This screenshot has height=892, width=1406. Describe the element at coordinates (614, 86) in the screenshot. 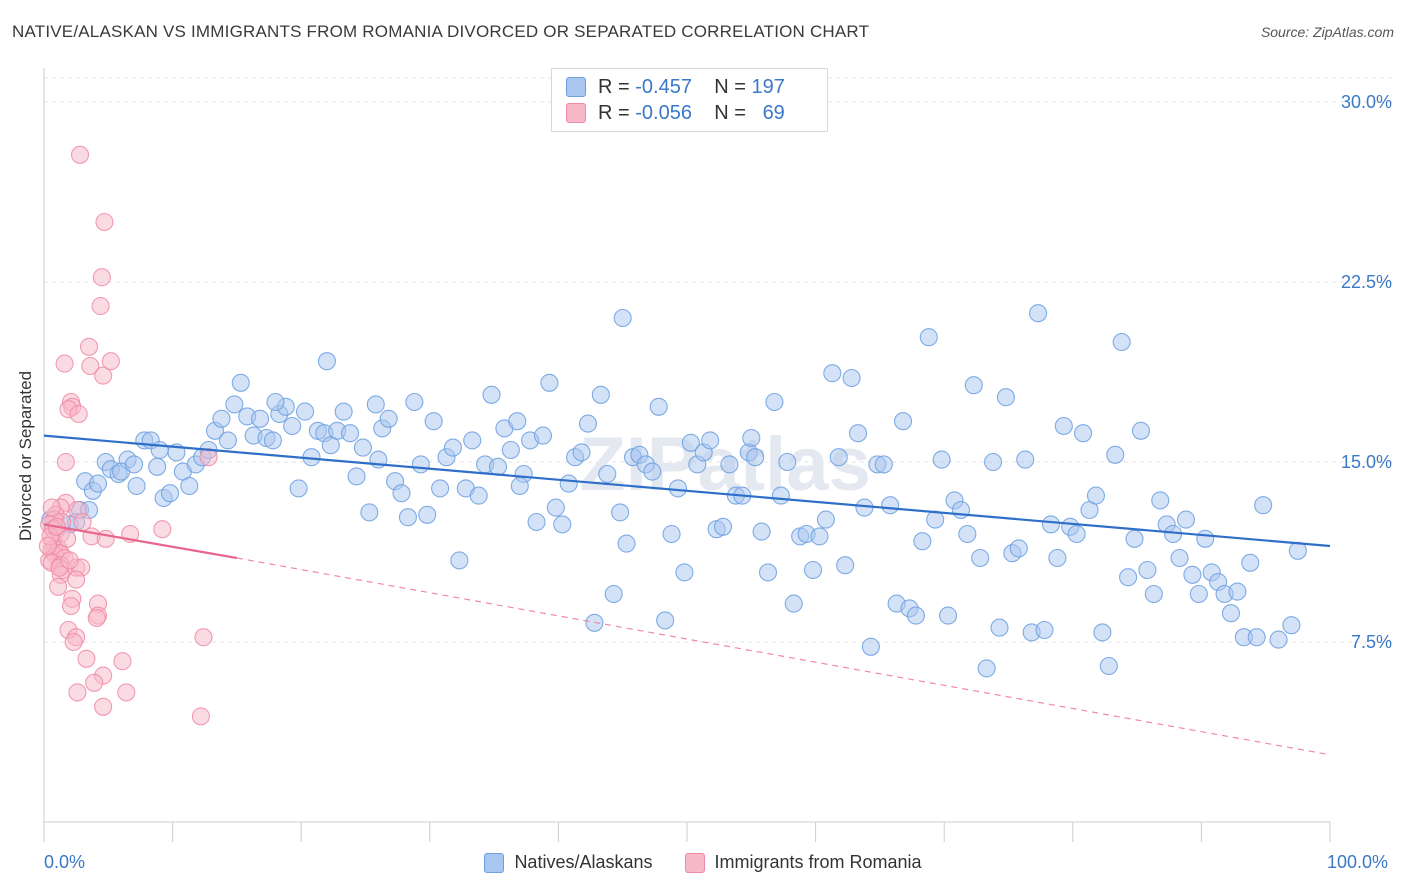

I see `legend-r-label: R =` at that location.